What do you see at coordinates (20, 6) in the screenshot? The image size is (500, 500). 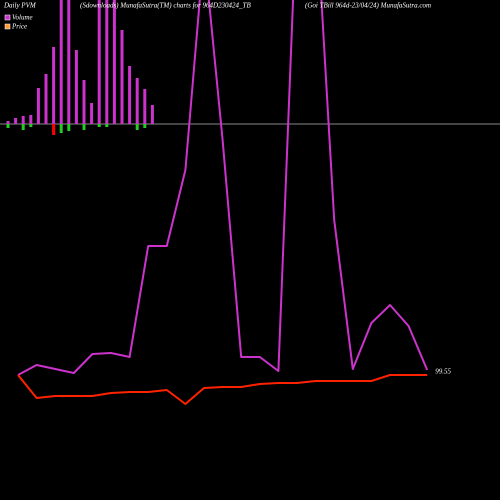 I see `chart-label: Daily PVM` at bounding box center [20, 6].